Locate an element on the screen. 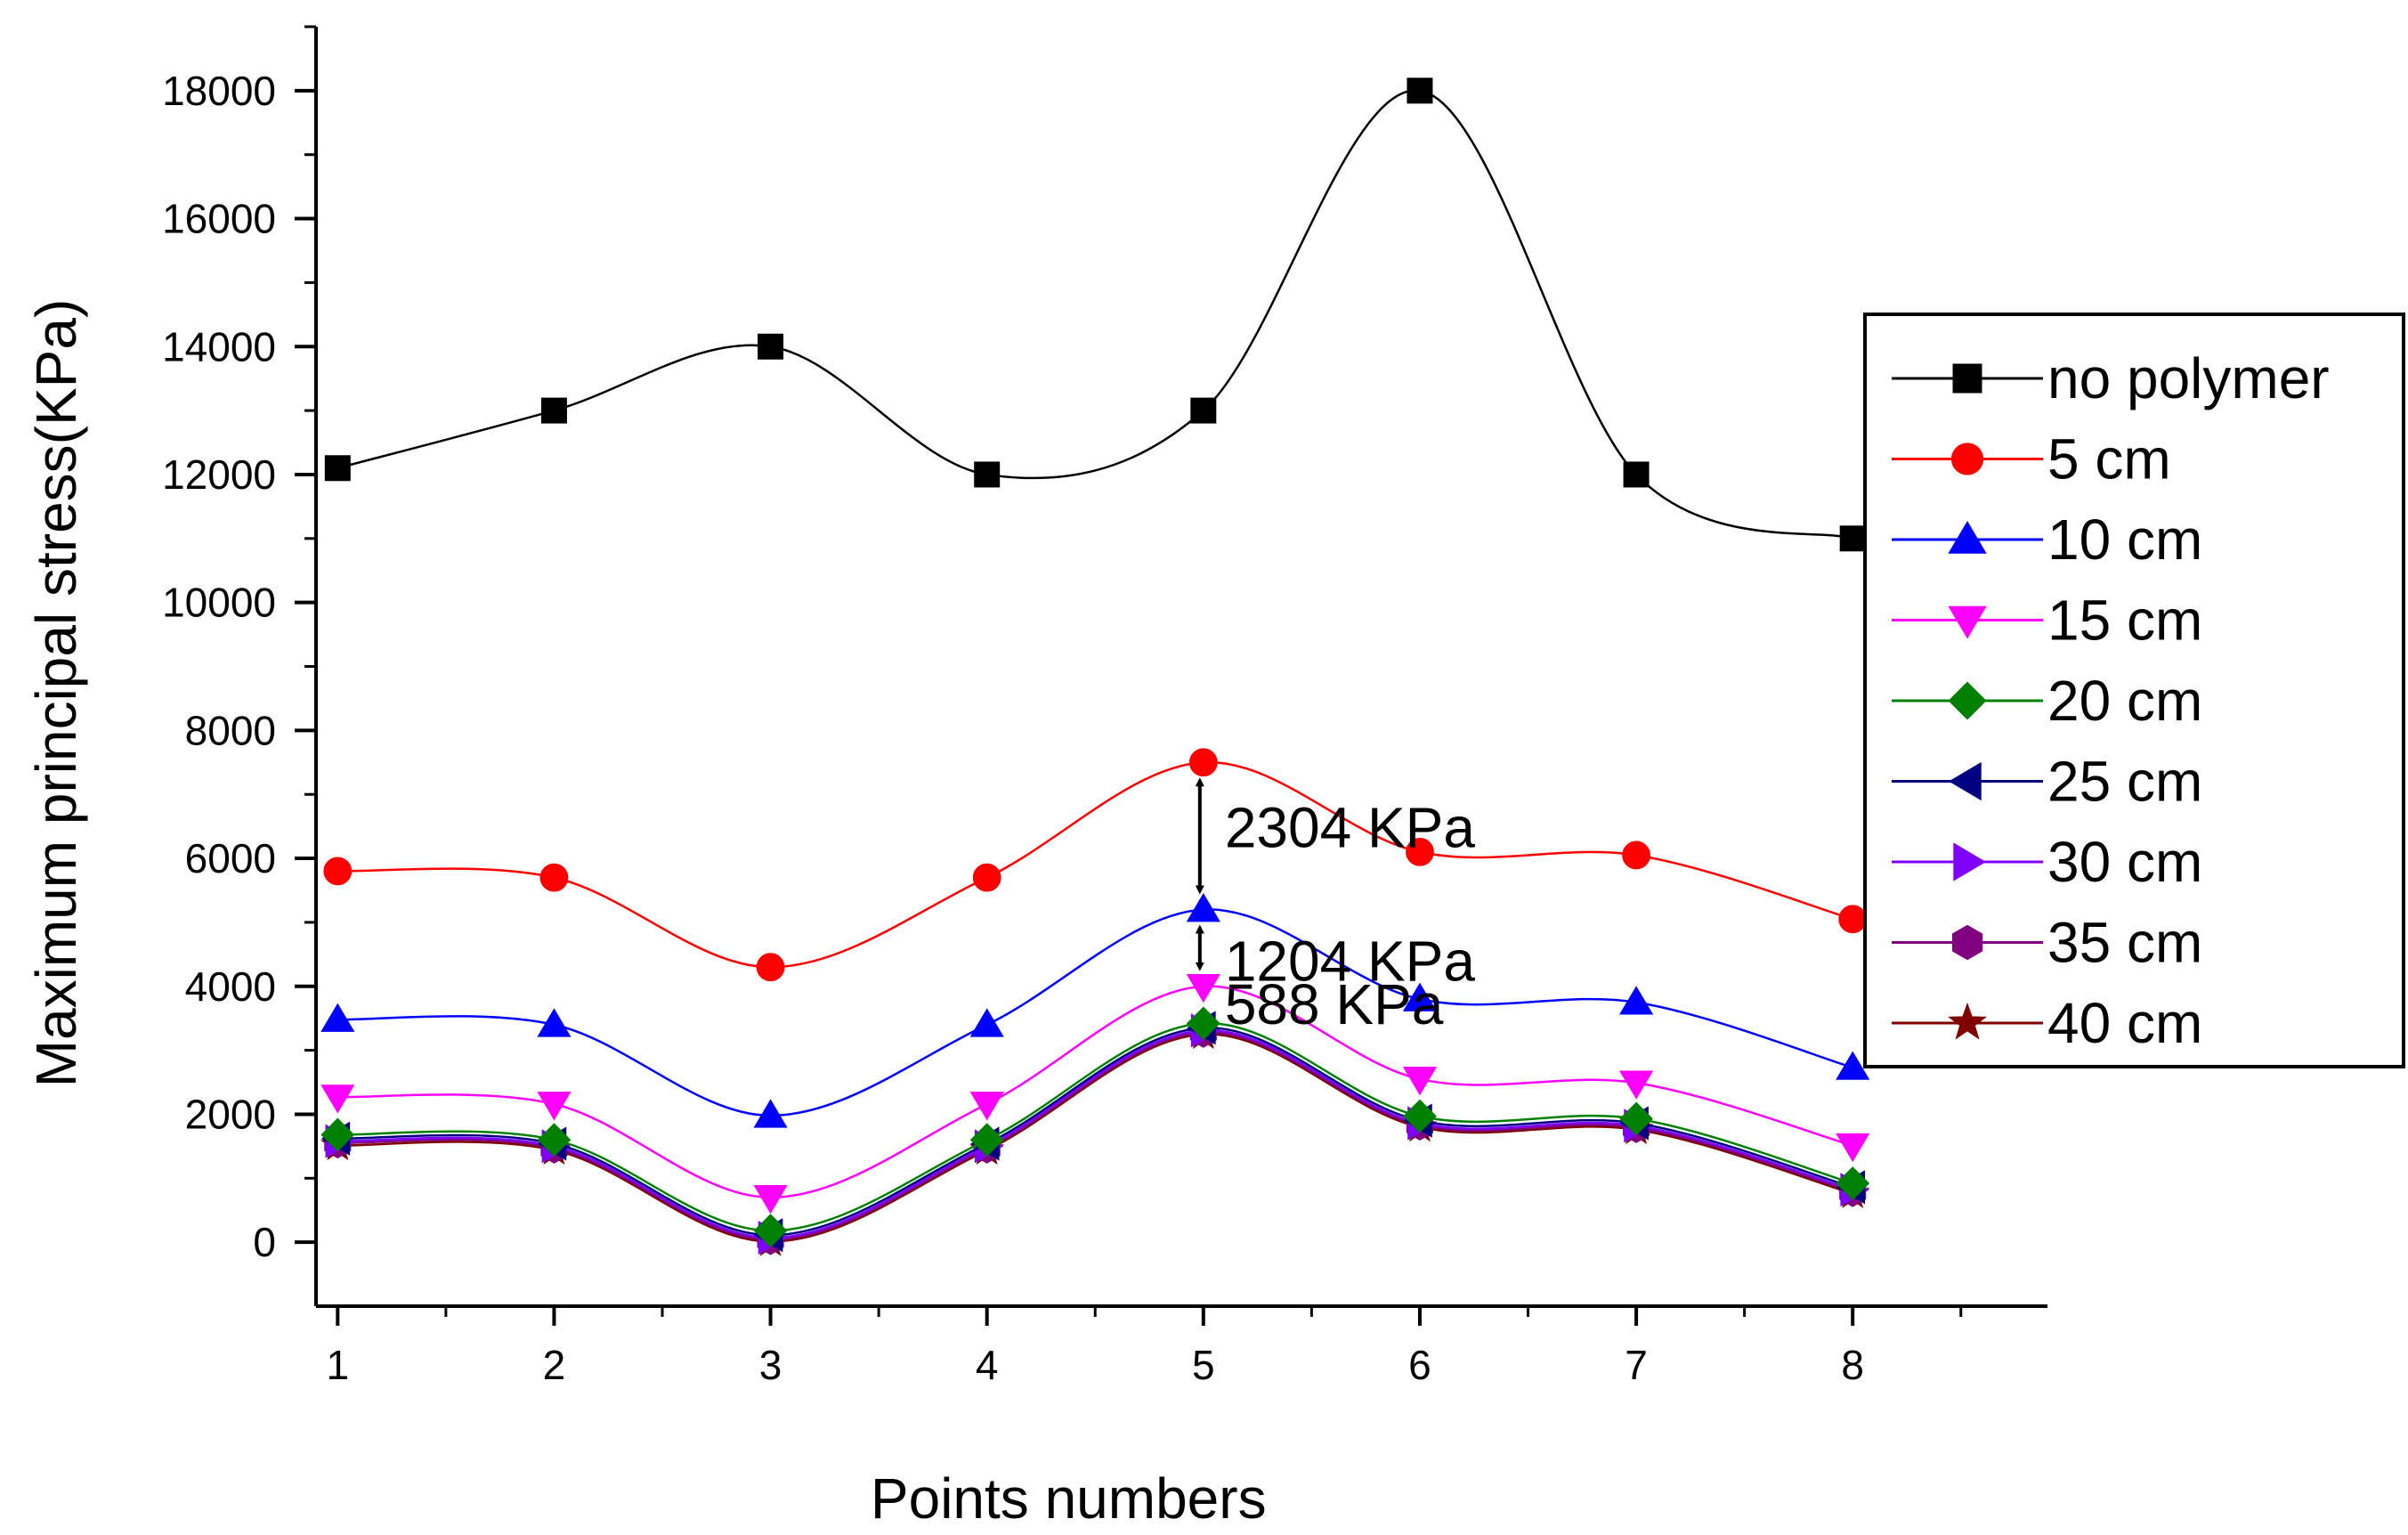 This screenshot has width=2408, height=1535. legend-label: 20 cm is located at coordinates (2124, 701).